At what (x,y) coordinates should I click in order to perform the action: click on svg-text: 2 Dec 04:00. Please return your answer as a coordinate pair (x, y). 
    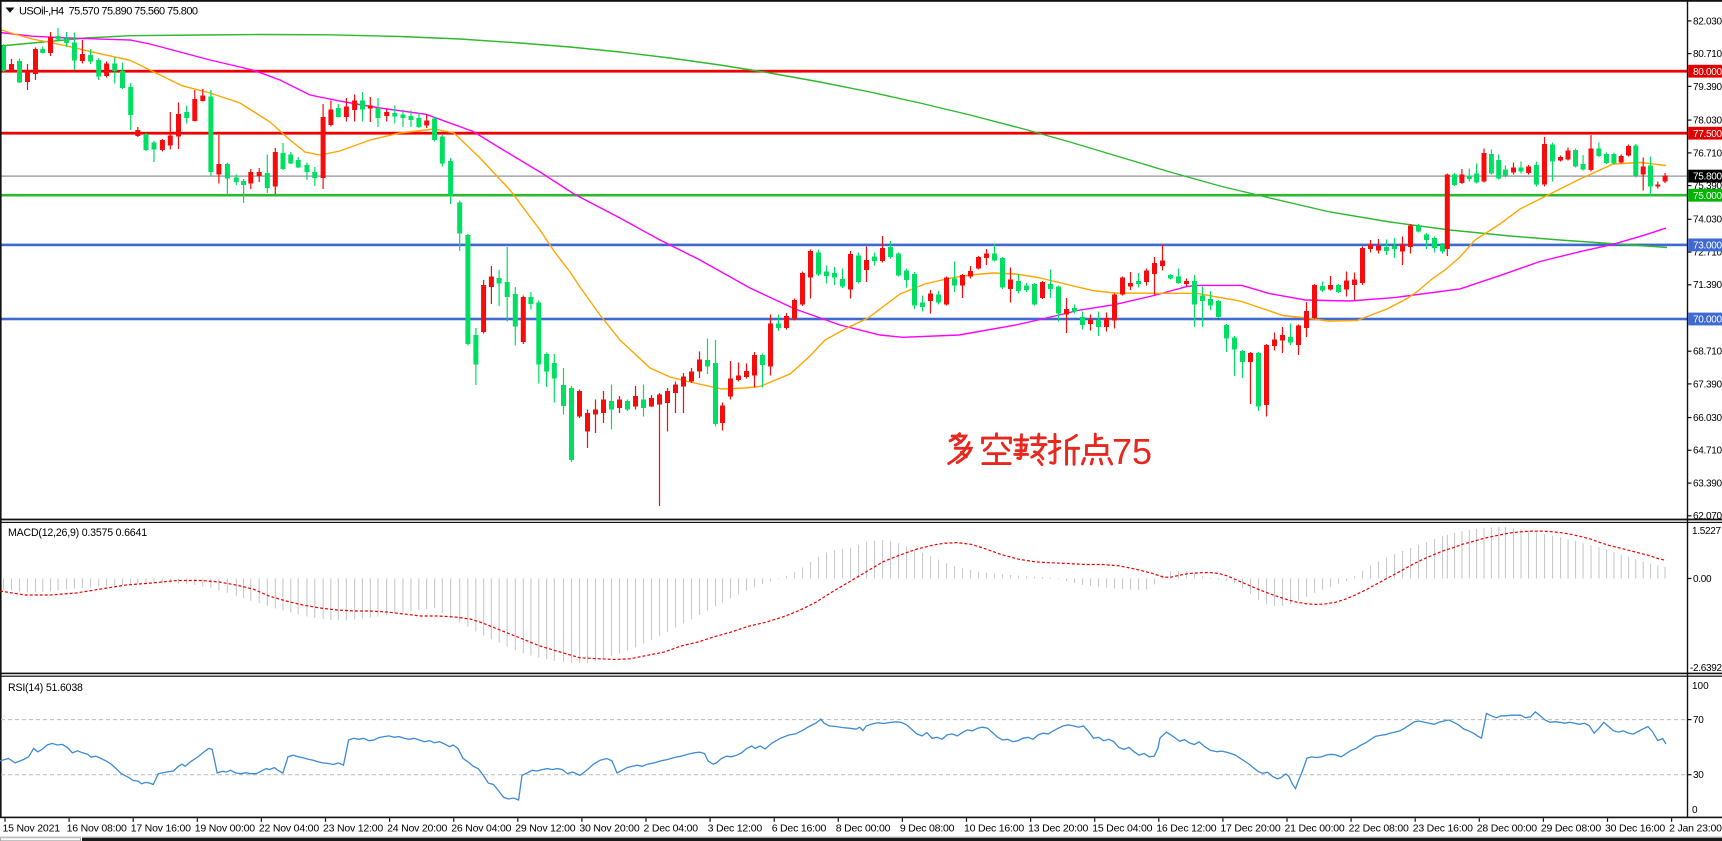
    Looking at the image, I should click on (671, 829).